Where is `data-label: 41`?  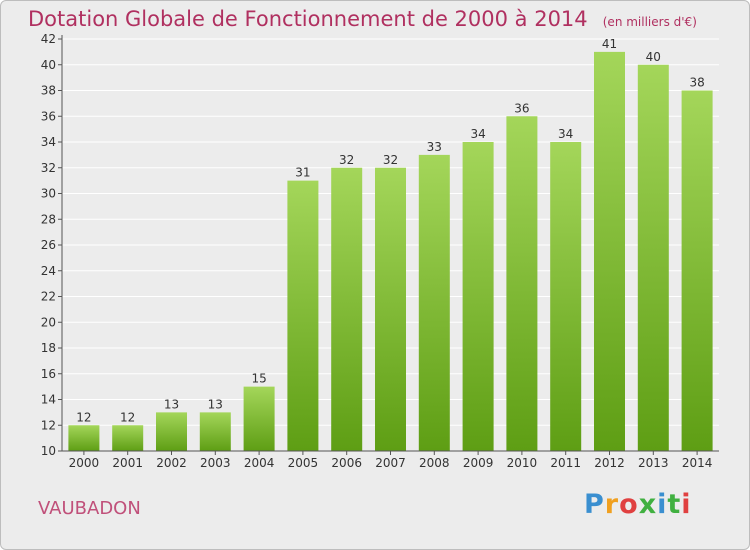
data-label: 41 is located at coordinates (609, 44).